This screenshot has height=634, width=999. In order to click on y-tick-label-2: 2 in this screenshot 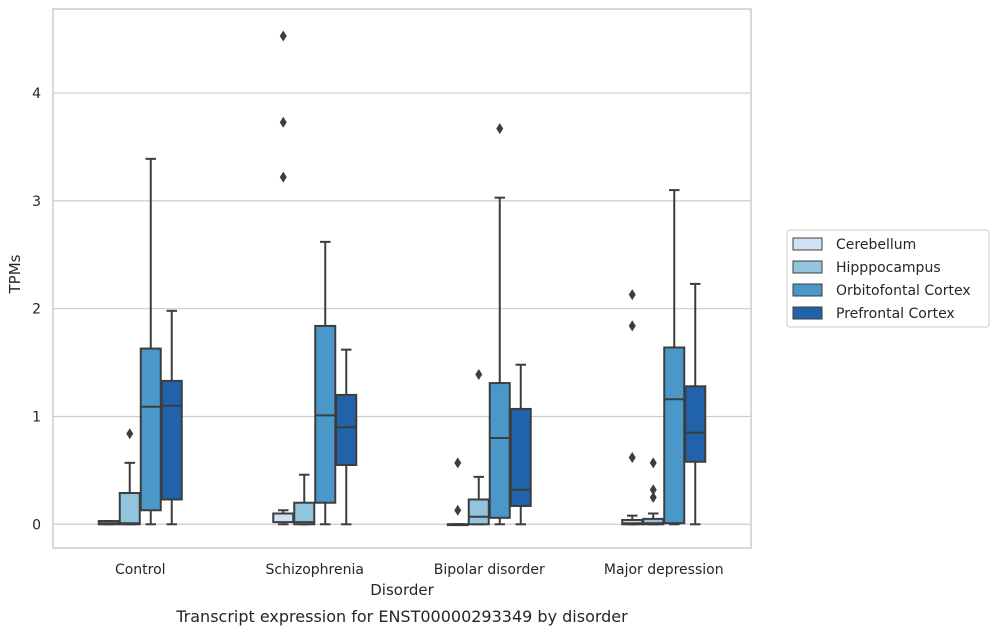, I will do `click(36, 310)`.